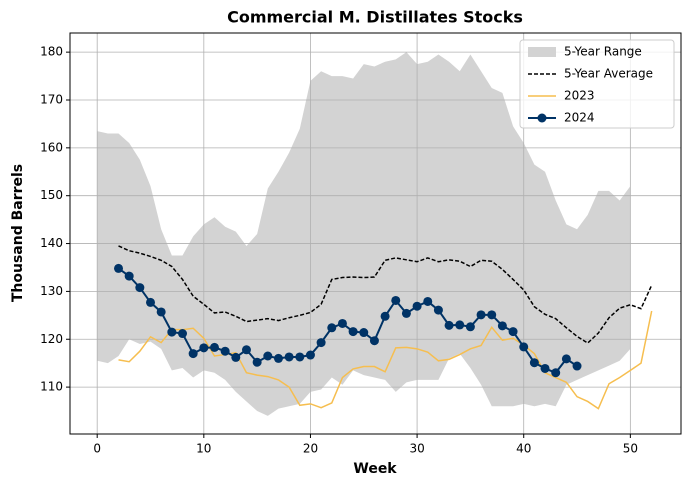  What do you see at coordinates (51, 99) in the screenshot?
I see `y-tick-label: 170` at bounding box center [51, 99].